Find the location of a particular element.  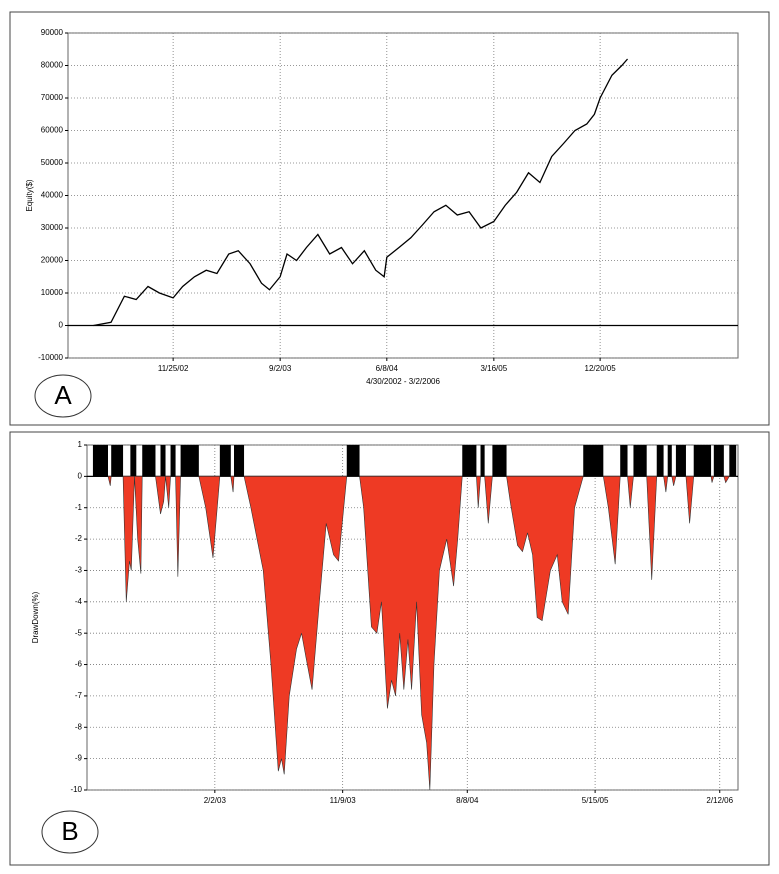

y-tick-label: -3 is located at coordinates (79, 570).